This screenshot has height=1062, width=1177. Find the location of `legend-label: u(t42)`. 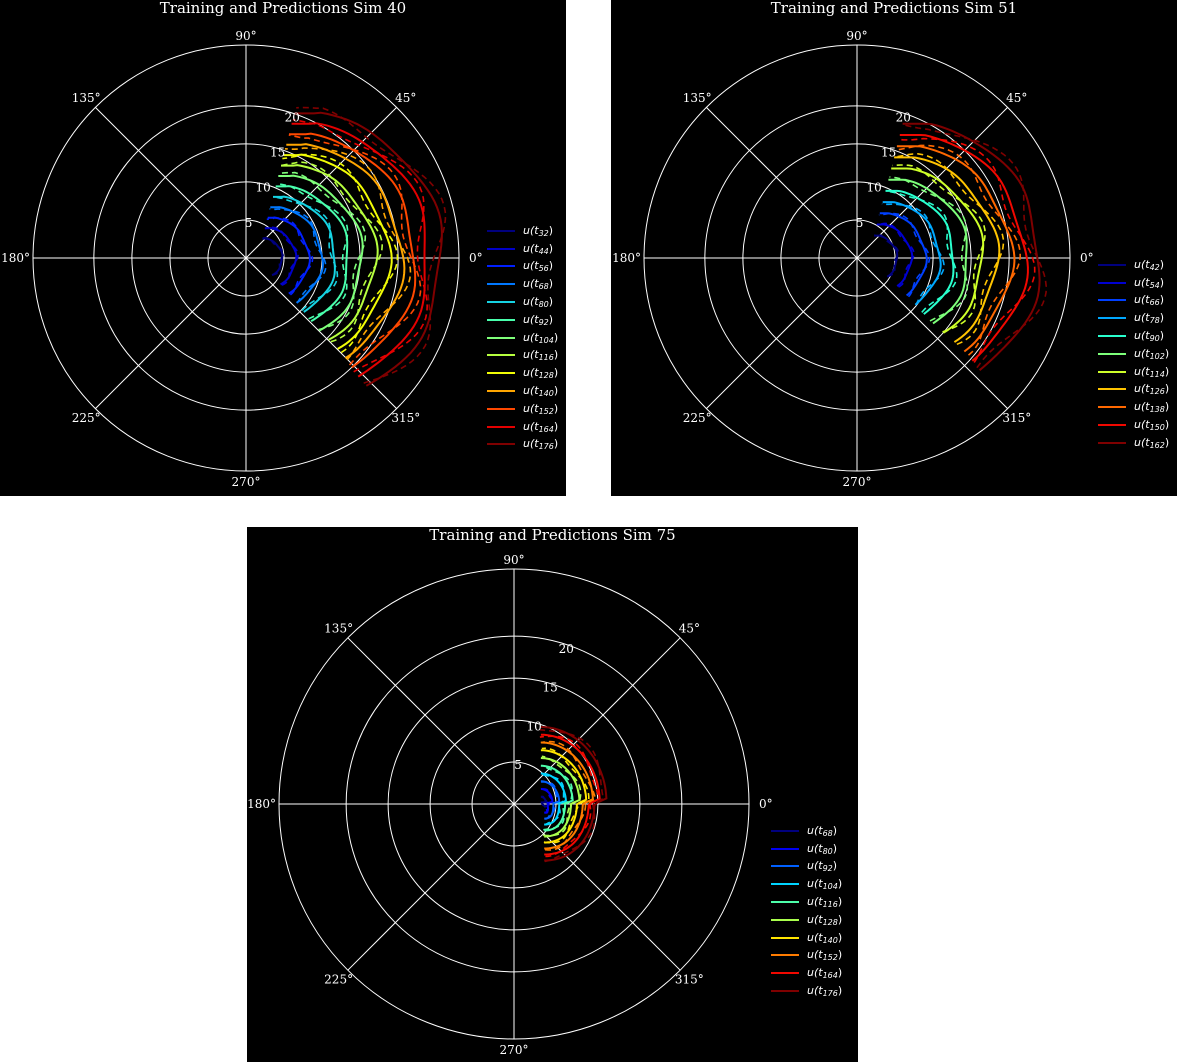

legend-label: u(t42) is located at coordinates (1149, 264).